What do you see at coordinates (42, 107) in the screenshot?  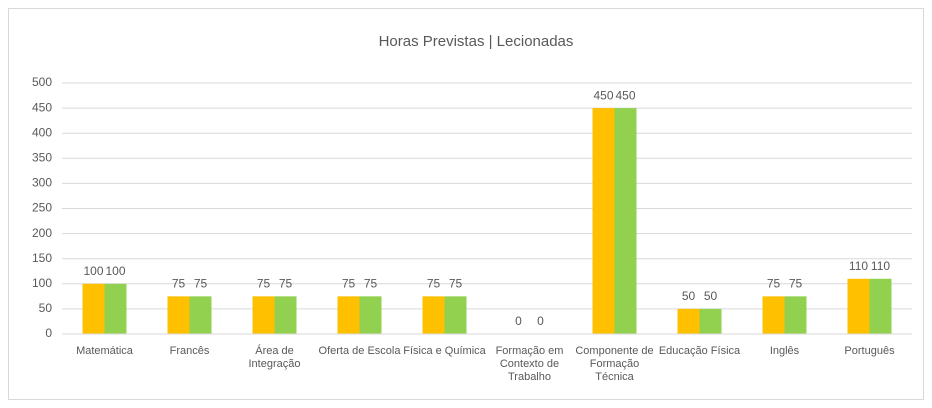 I see `y-tick-label: 450` at bounding box center [42, 107].